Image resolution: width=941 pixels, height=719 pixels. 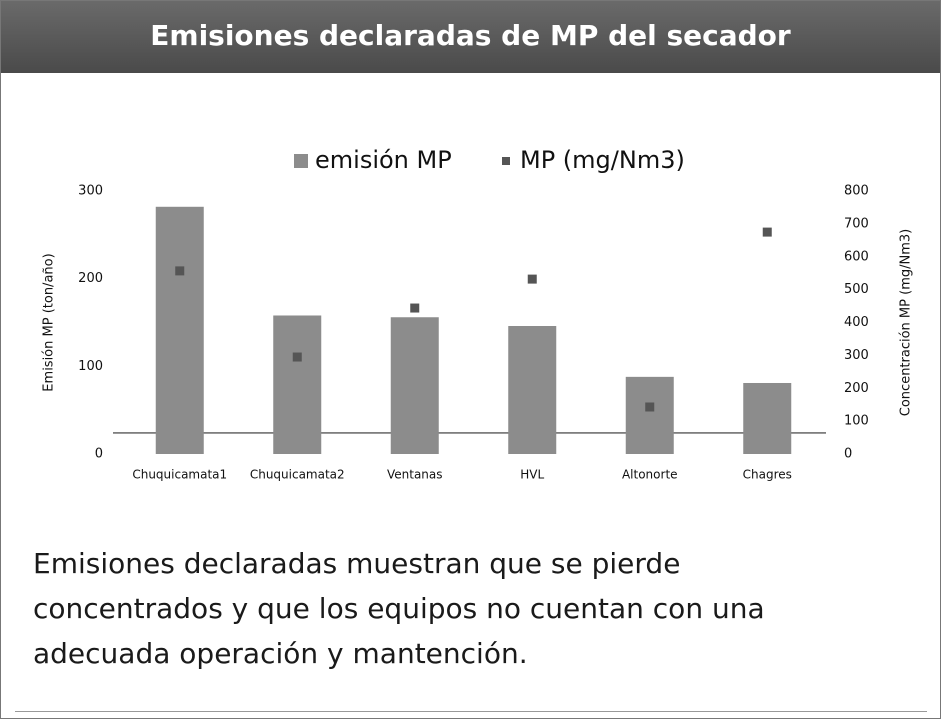 I want to click on y2-tick-label: 700, so click(x=856, y=223).